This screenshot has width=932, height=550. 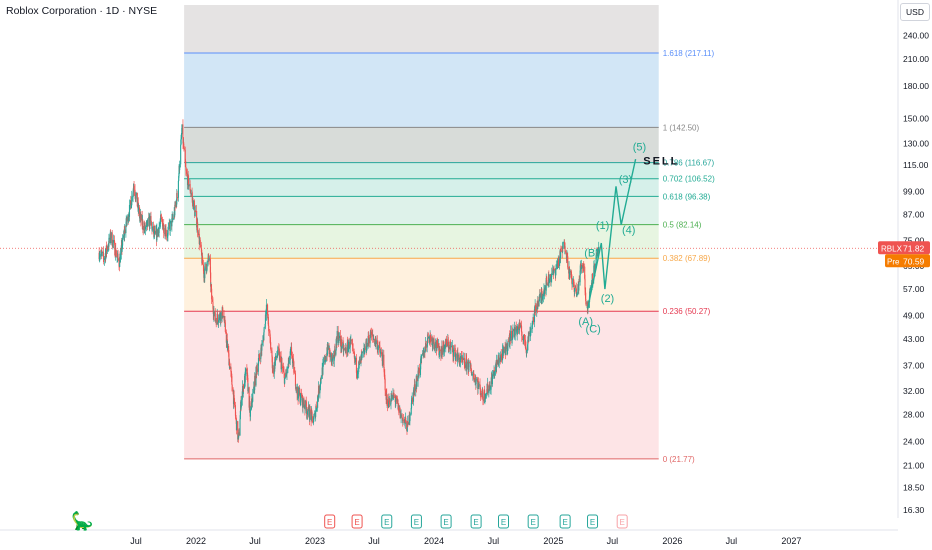 What do you see at coordinates (914, 465) in the screenshot?
I see `y-tick-label: 21.00` at bounding box center [914, 465].